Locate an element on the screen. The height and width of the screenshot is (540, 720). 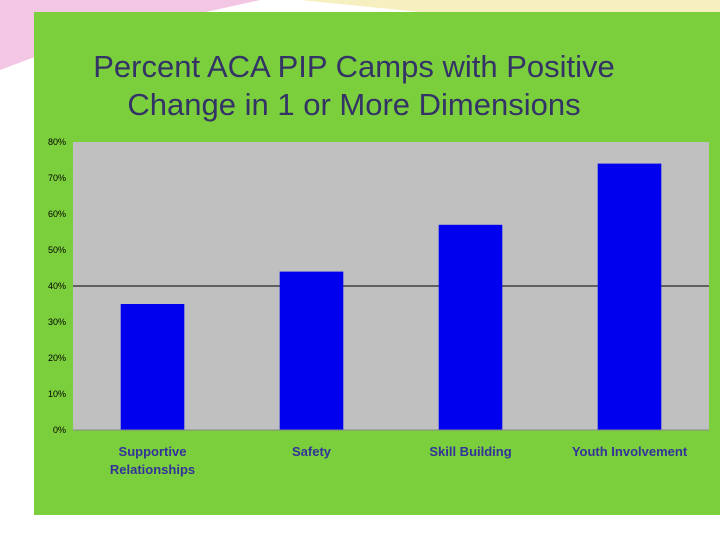
y-tick-label: 40% is located at coordinates (57, 286).